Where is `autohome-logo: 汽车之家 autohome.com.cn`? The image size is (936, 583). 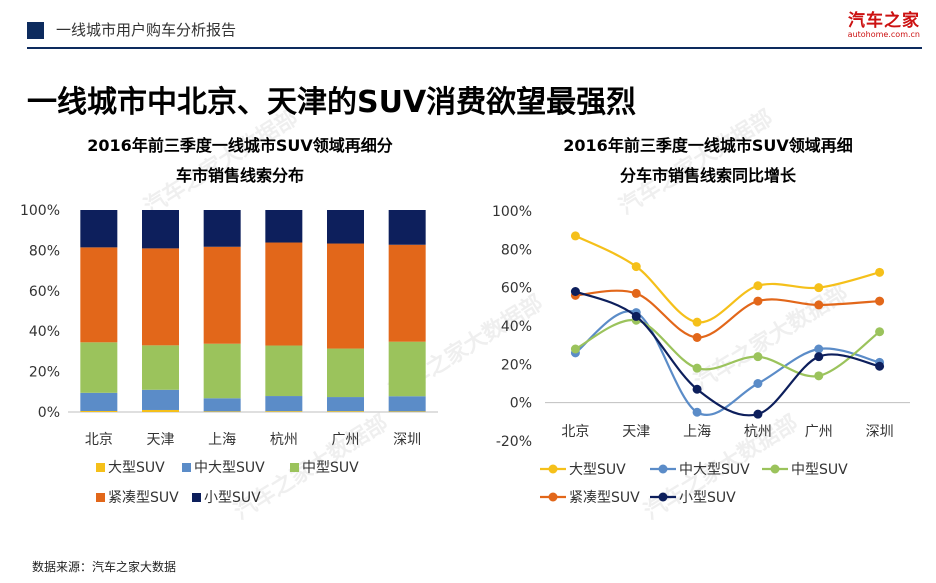
autohome-logo: 汽车之家 autohome.com.cn is located at coordinates (884, 25).